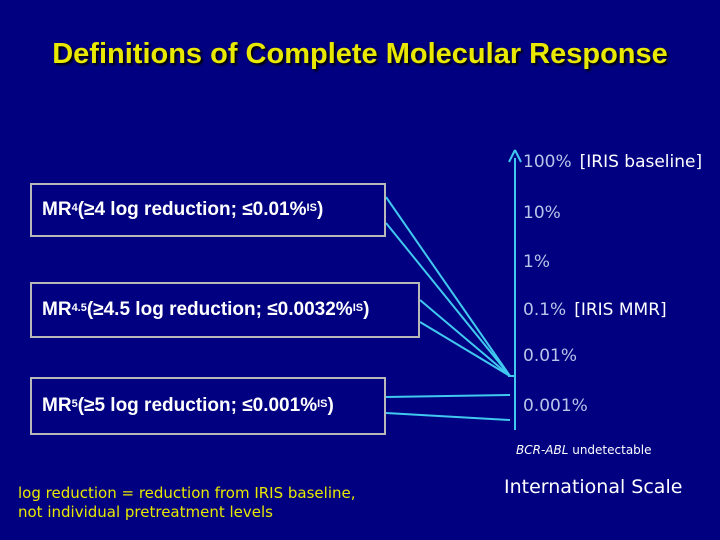  Describe the element at coordinates (518, 156) in the screenshot. I see `axis-arrowhead-right` at that location.